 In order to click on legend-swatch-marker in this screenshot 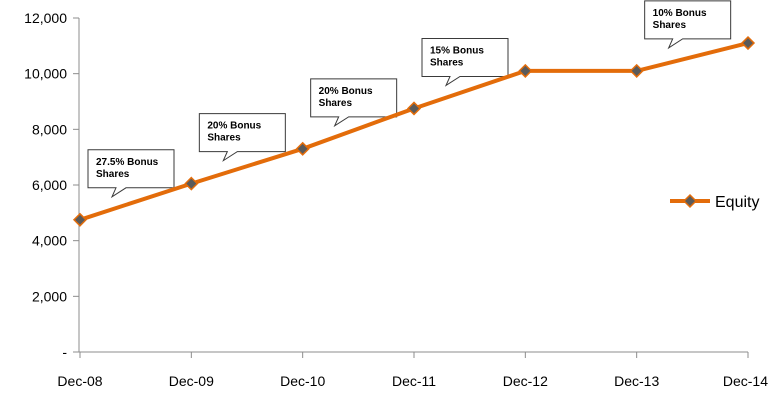, I will do `click(690, 201)`.